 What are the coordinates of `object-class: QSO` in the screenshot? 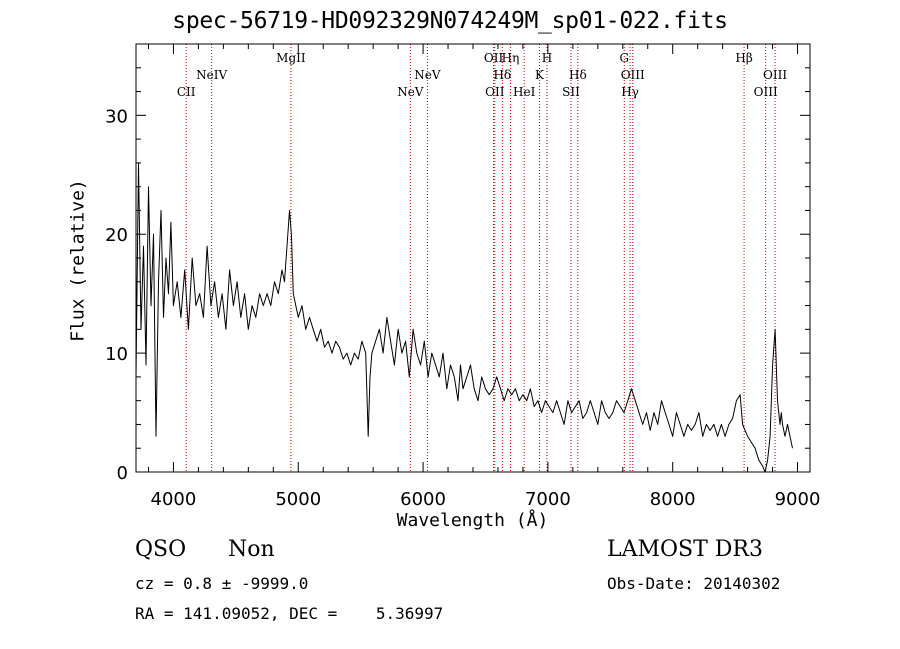 It's located at (161, 549).